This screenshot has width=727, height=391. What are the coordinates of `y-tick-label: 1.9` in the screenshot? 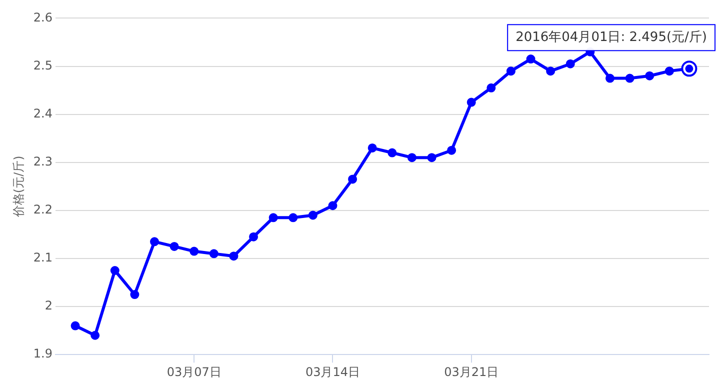 It's located at (42, 353).